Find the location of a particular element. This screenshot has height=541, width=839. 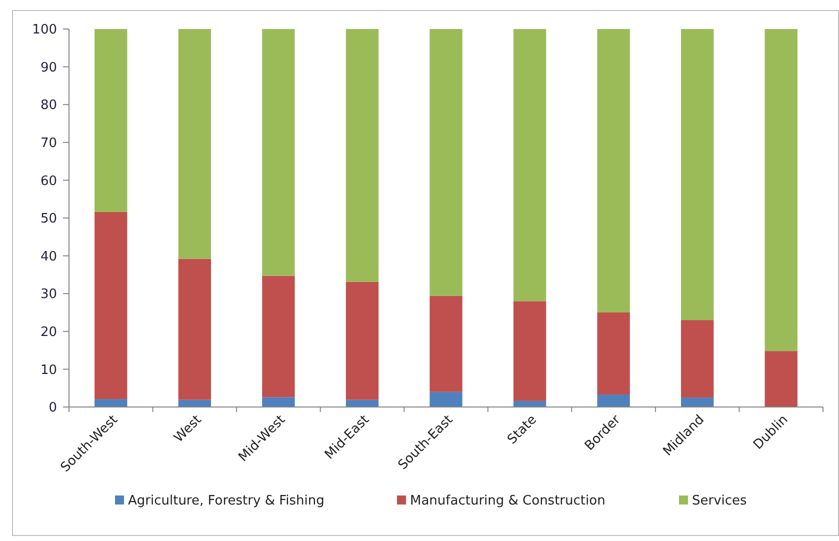

y-tick-label: 70 is located at coordinates (48, 143).